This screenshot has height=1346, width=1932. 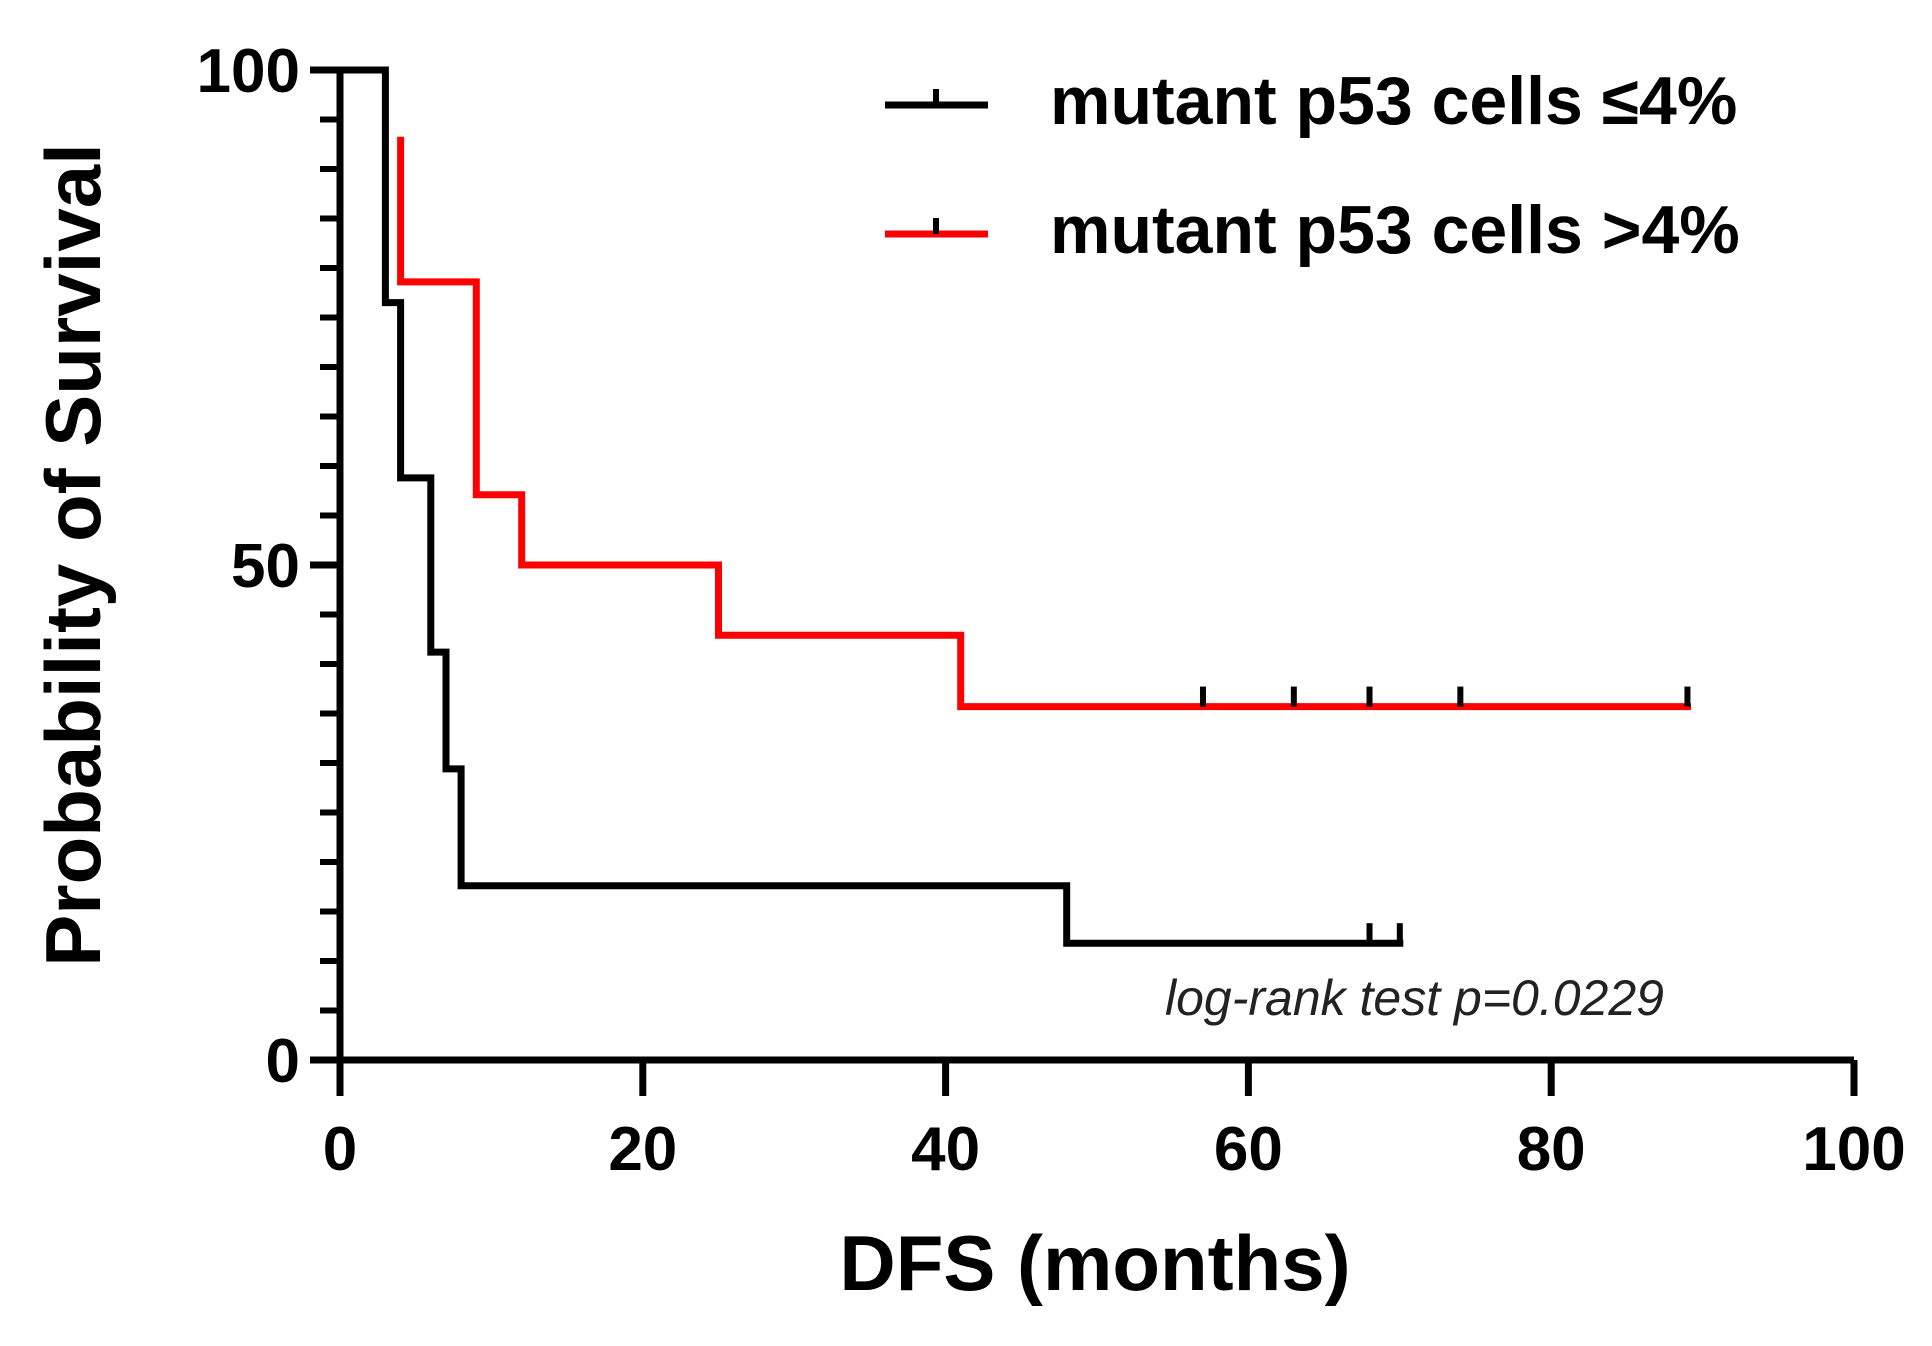 What do you see at coordinates (340, 1149) in the screenshot?
I see `x-tick-label: 0` at bounding box center [340, 1149].